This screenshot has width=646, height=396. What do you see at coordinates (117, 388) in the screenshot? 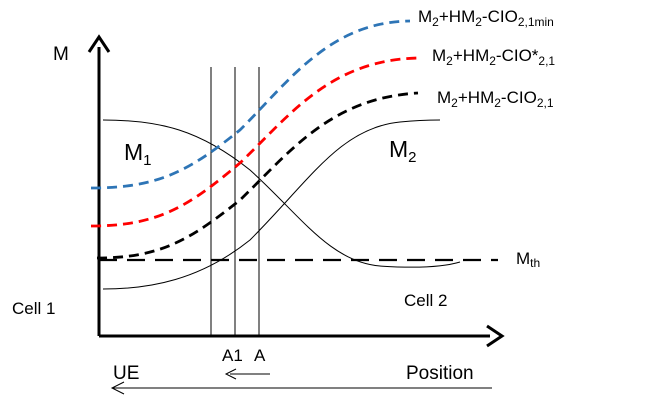
I see `ue-movement-arrowhead` at bounding box center [117, 388].